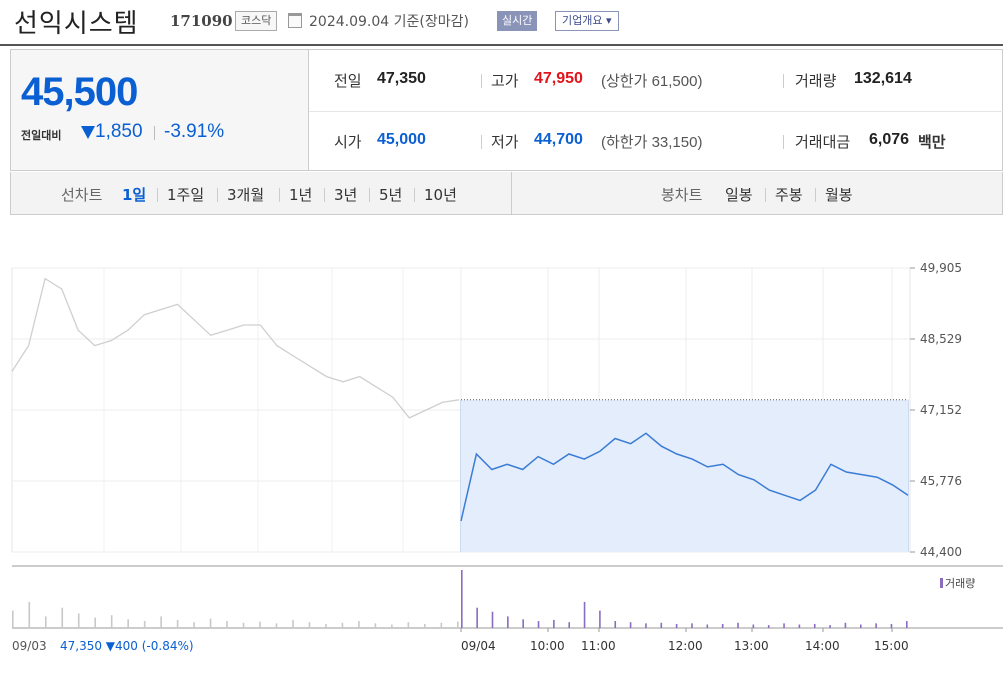 Image resolution: width=1003 pixels, height=683 pixels. I want to click on y-axis-labels: 49,905 48,529 47,152 45,776 44,400, so click(941, 410).